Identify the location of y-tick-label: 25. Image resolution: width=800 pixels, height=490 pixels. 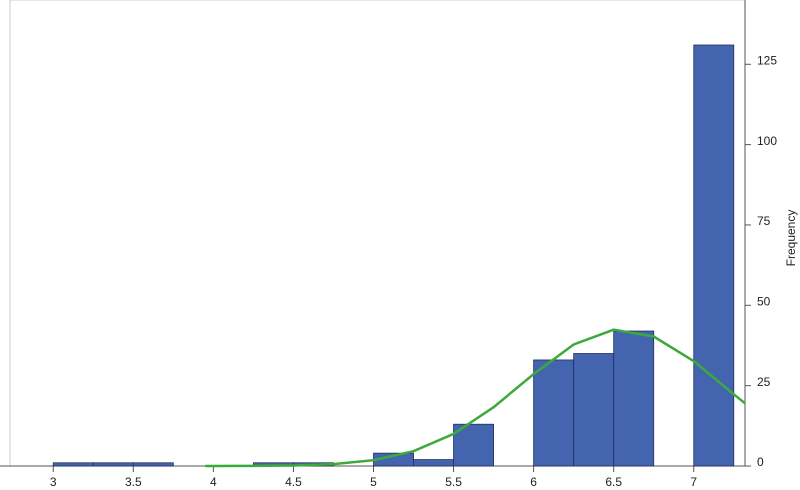
(764, 382).